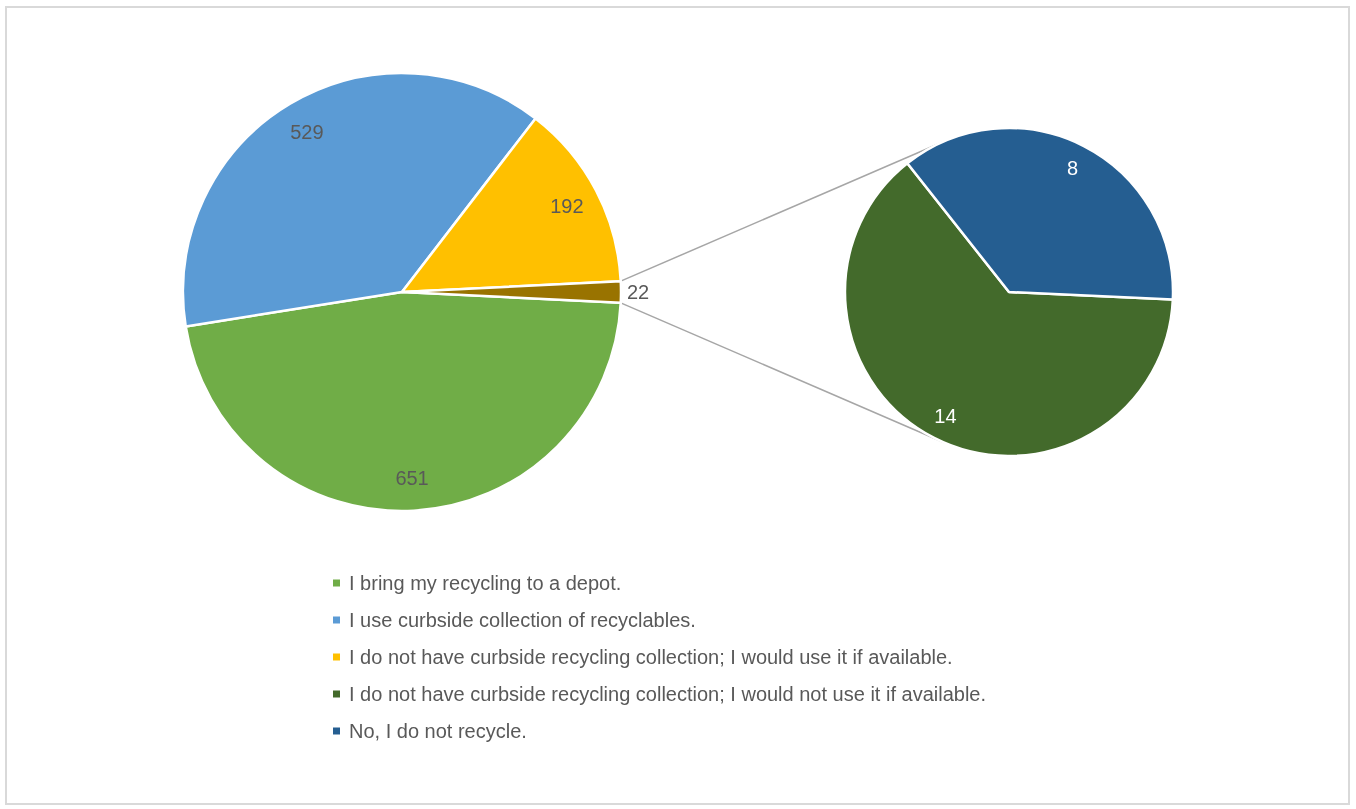  I want to click on data-label: 192, so click(567, 205).